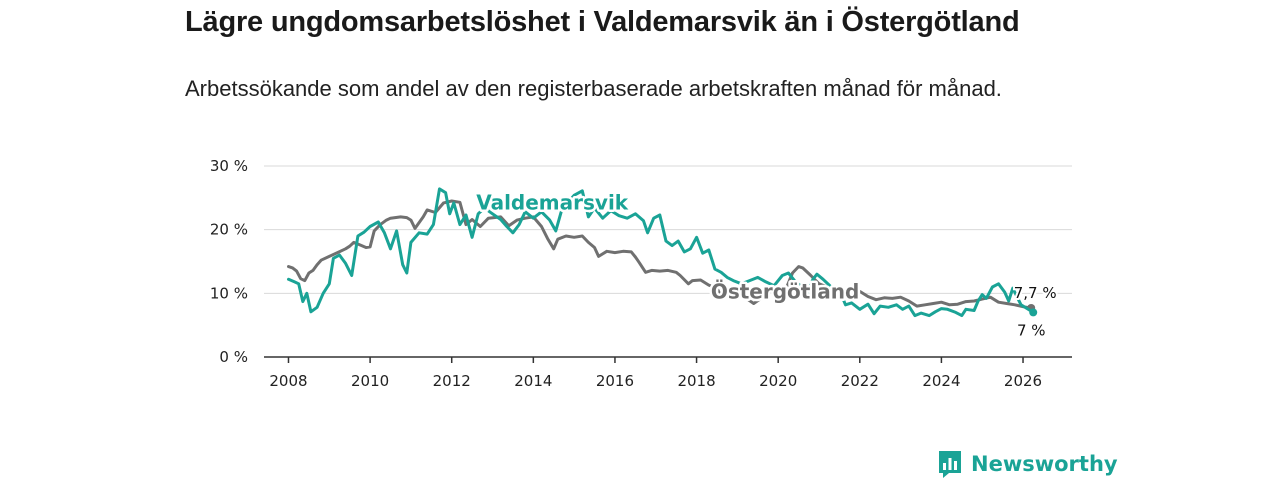 Image resolution: width=1280 pixels, height=480 pixels. What do you see at coordinates (229, 293) in the screenshot?
I see `y-tick-label: 10 %` at bounding box center [229, 293].